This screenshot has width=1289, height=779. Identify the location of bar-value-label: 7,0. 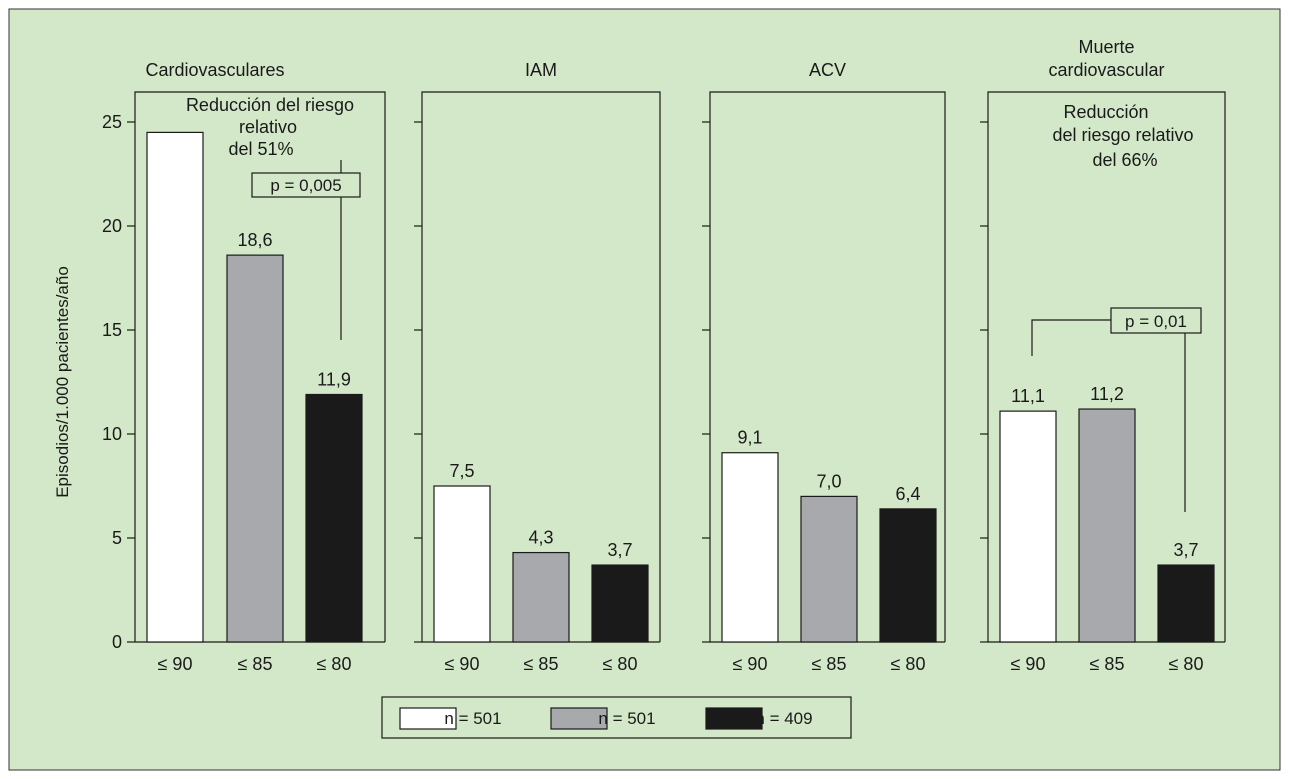
(828, 481).